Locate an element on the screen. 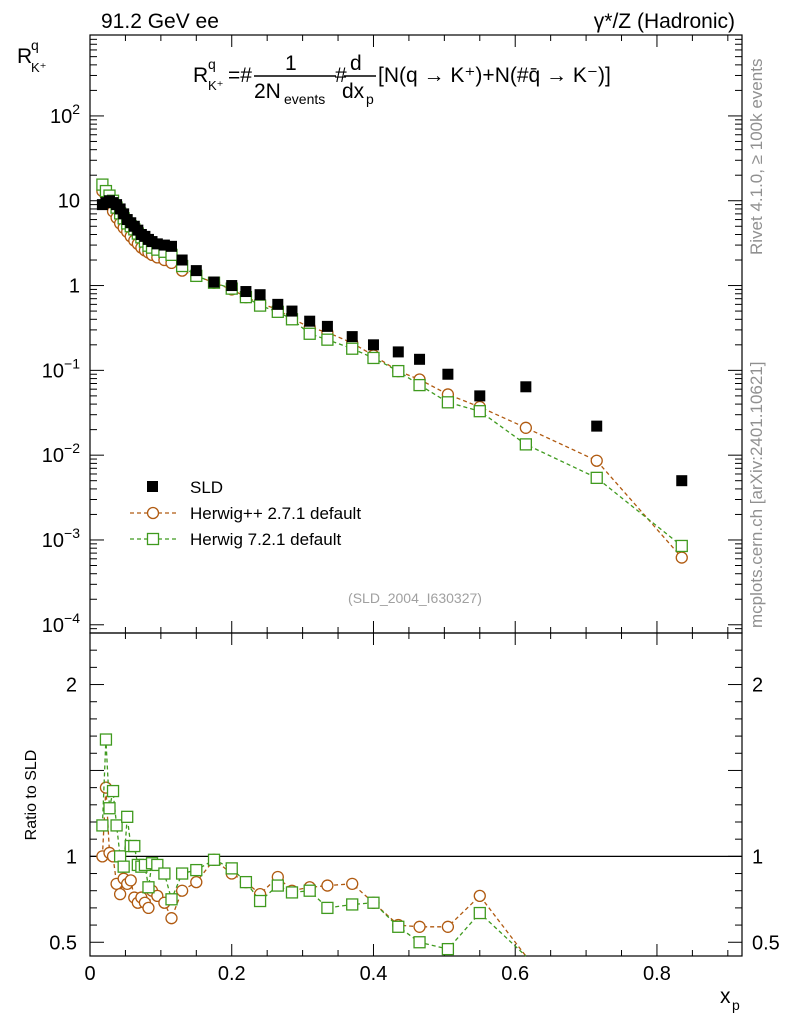 The width and height of the screenshot is (786, 1029). mcplots-label: mcplots.cern.ch [arXiv:2401.10621] is located at coordinates (756, 495).